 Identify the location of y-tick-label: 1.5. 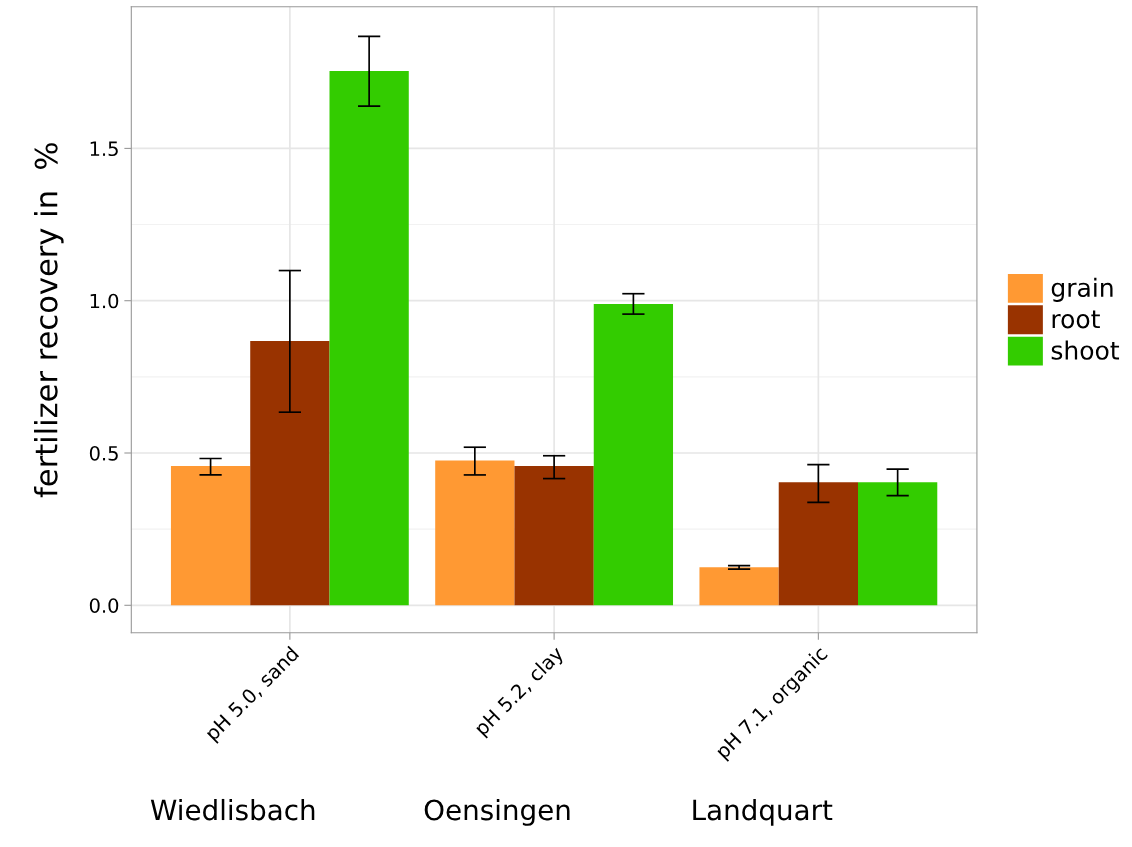
(104, 149).